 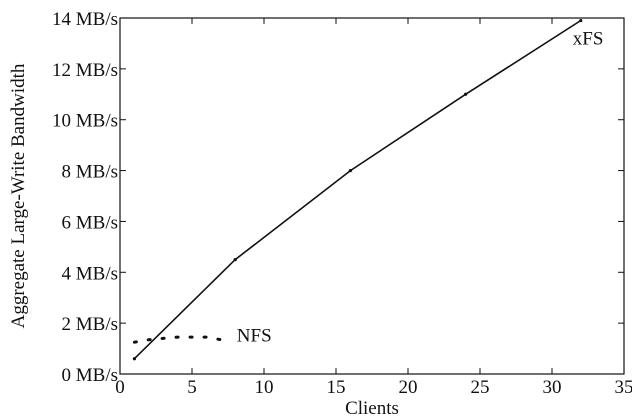 What do you see at coordinates (85, 19) in the screenshot?
I see `y-tick-label: 14 MB/s` at bounding box center [85, 19].